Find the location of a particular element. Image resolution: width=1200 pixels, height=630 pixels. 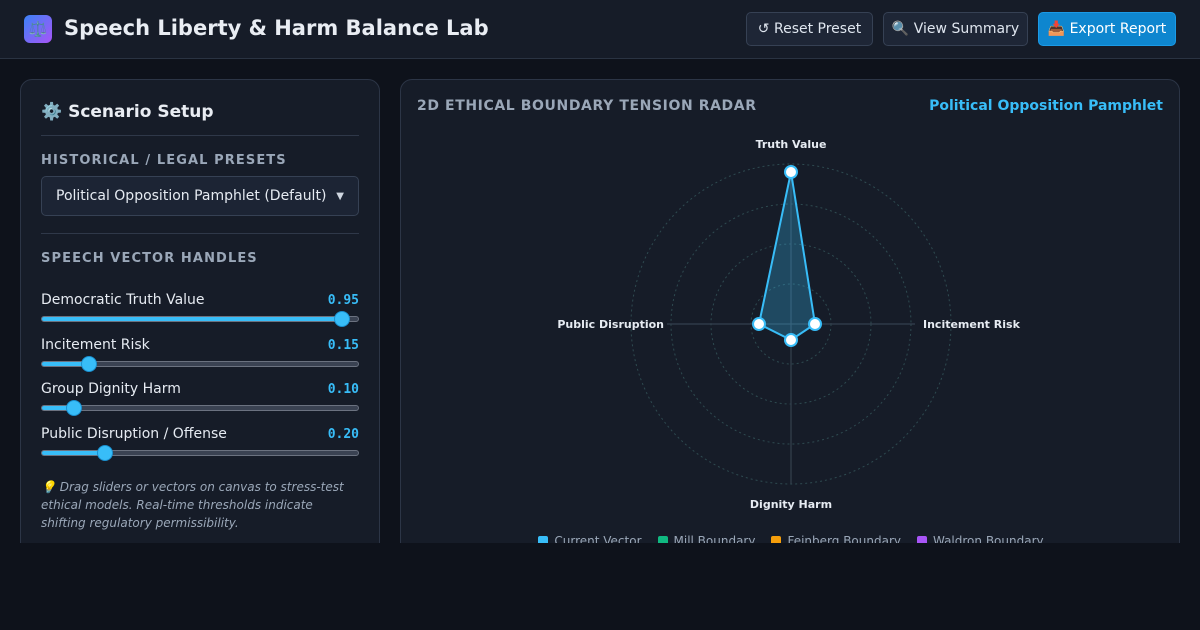

preset-select-value: Political Opposition Pamphlet (Default) is located at coordinates (191, 196).